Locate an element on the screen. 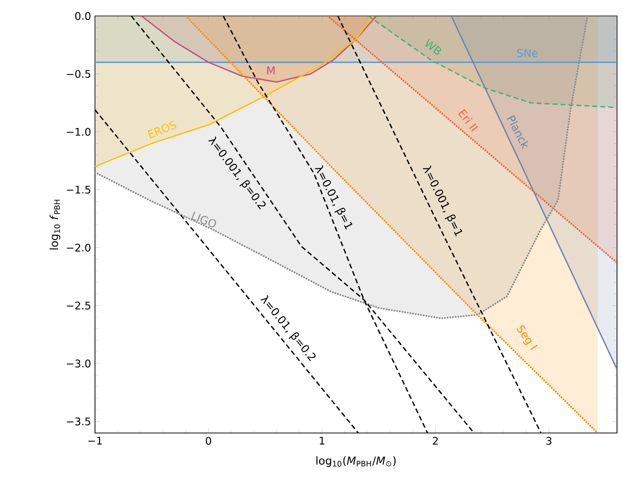  y-tick-label: −1.5 is located at coordinates (78, 190).